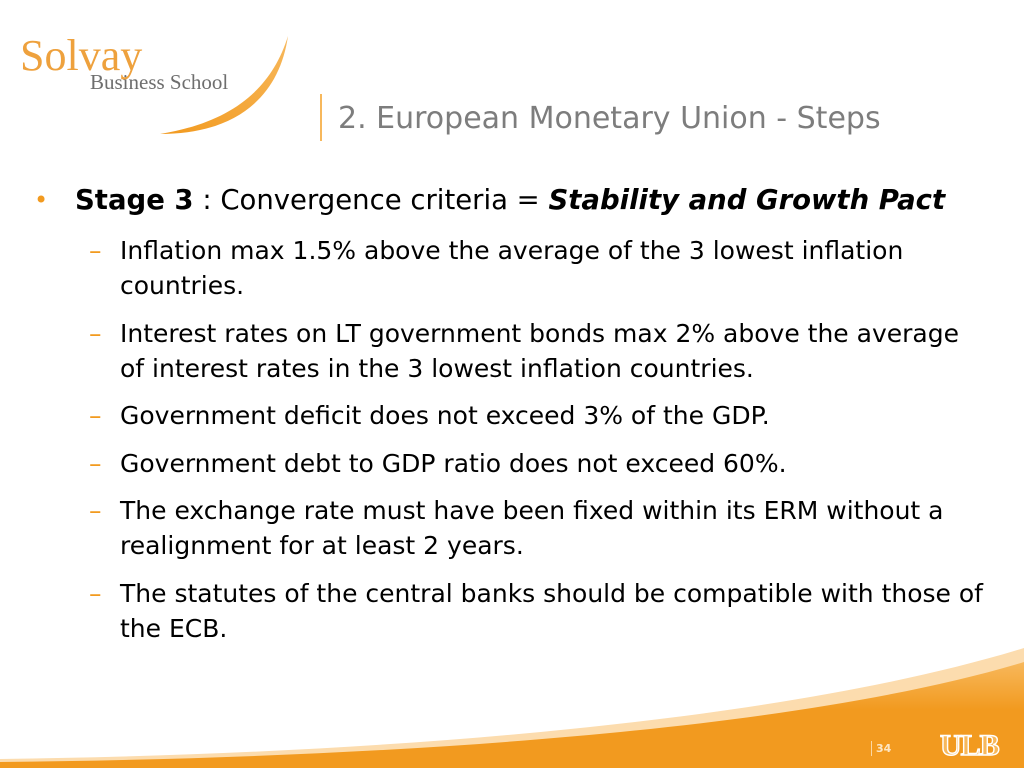 This screenshot has height=768, width=1024. Describe the element at coordinates (322, 545) in the screenshot. I see `sub-bullet-line: realignment for at least 2 years.` at that location.